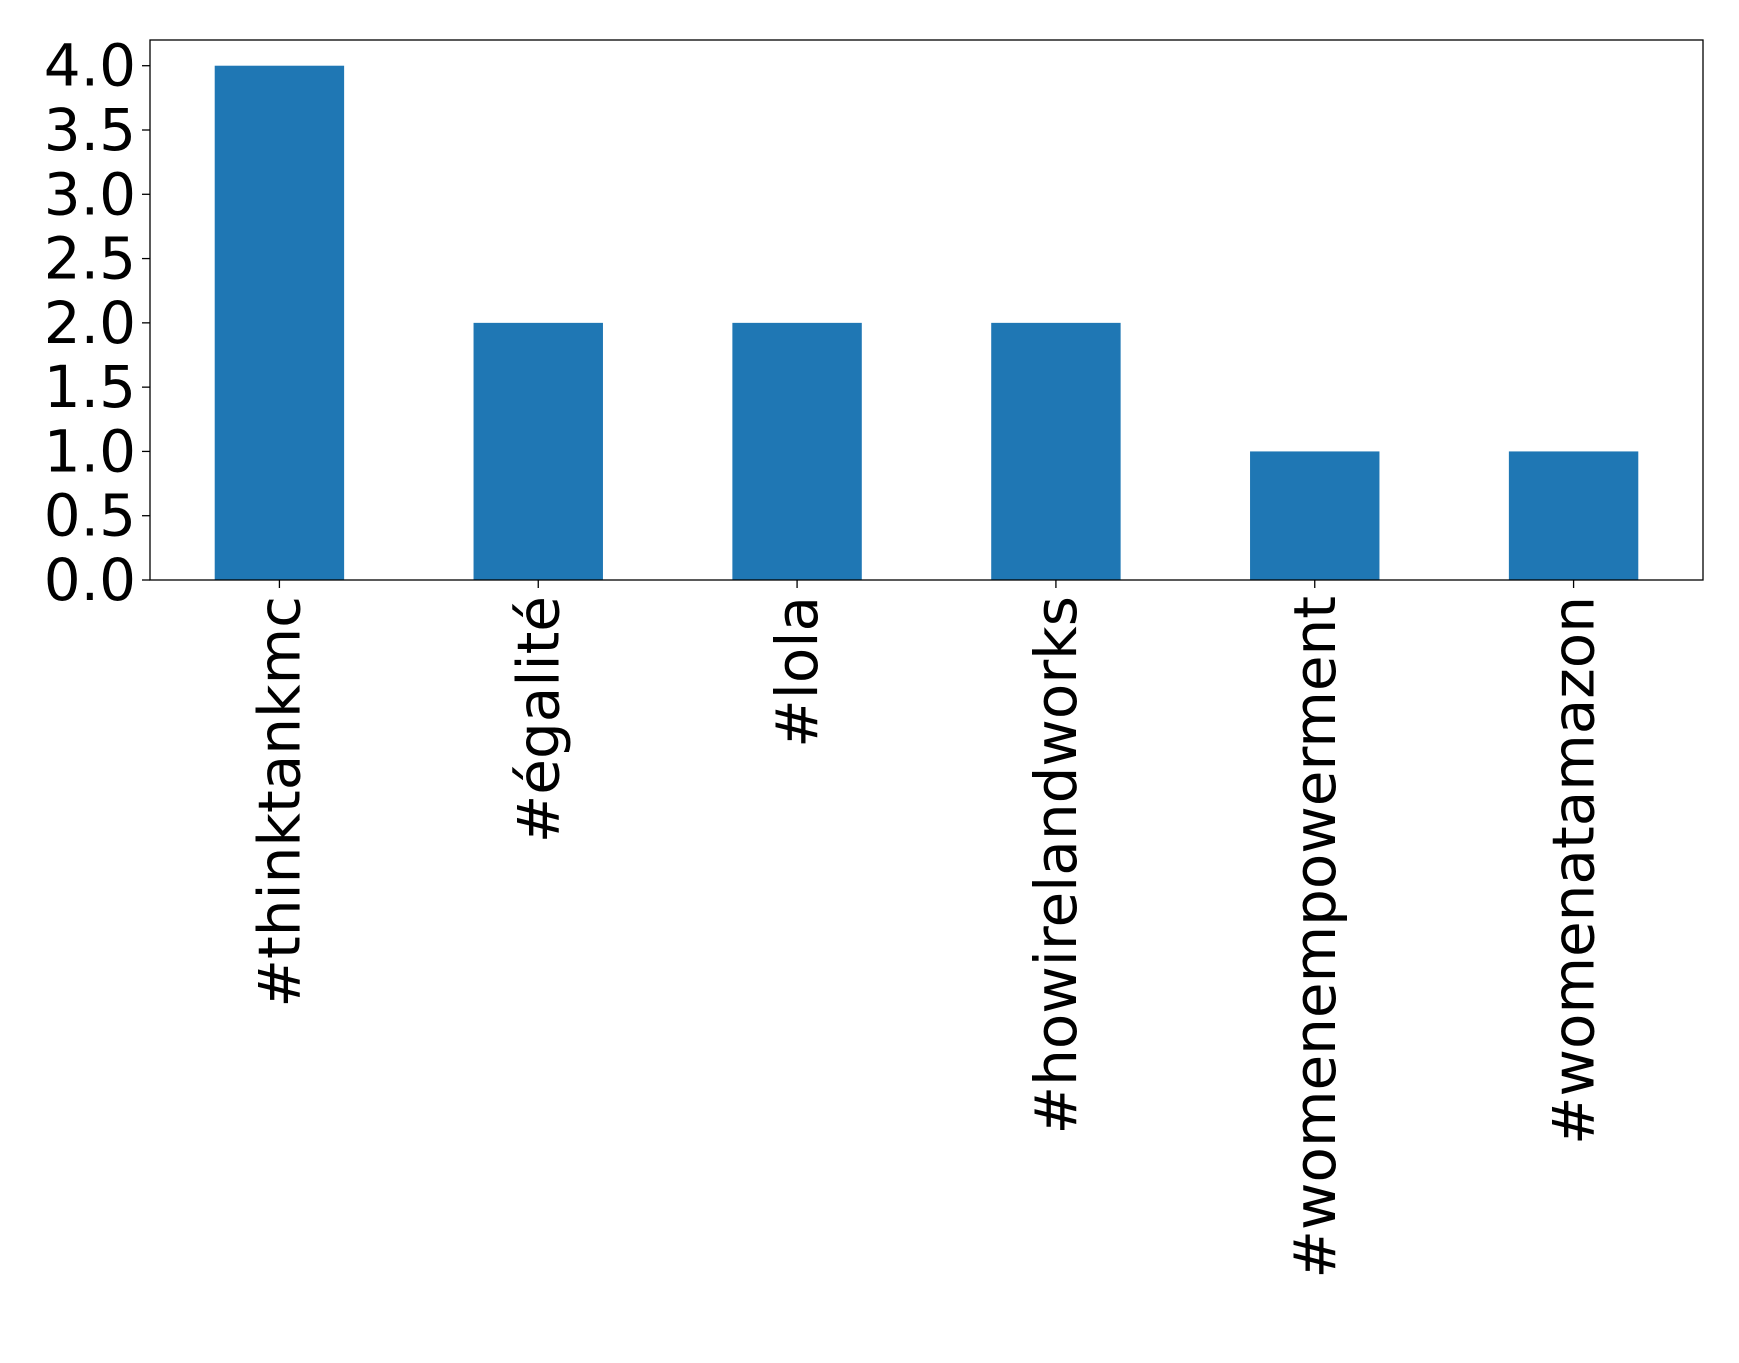 The height and width of the screenshot is (1363, 1739). What do you see at coordinates (797, 672) in the screenshot?
I see `x-tick-label: #lola` at bounding box center [797, 672].